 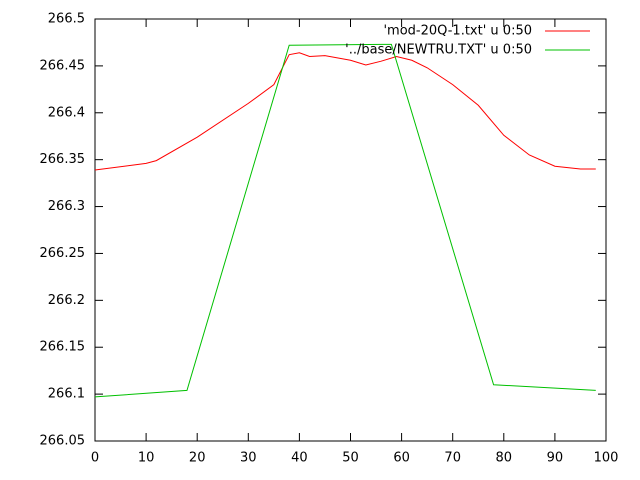 What do you see at coordinates (63, 159) in the screenshot?
I see `y-tick-label: 266.35` at bounding box center [63, 159].